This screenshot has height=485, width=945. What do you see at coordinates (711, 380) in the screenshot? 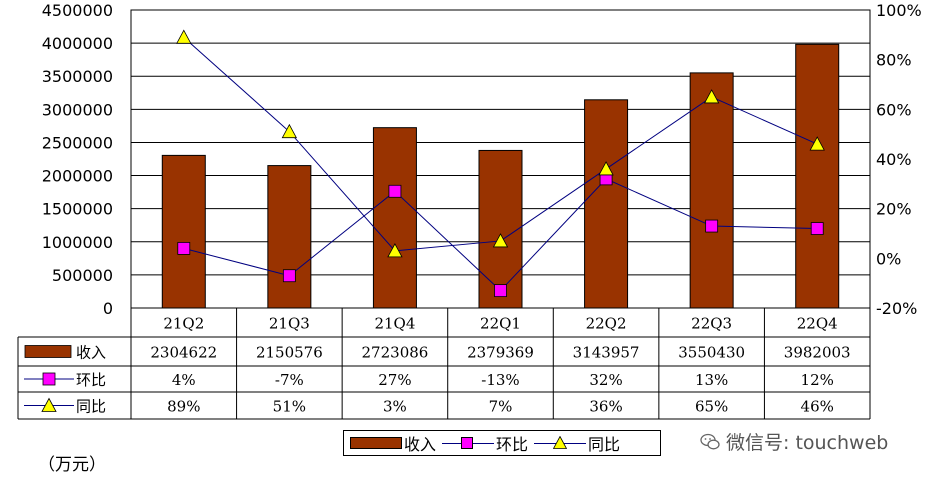
I see `table-cell: 13%` at bounding box center [711, 380].